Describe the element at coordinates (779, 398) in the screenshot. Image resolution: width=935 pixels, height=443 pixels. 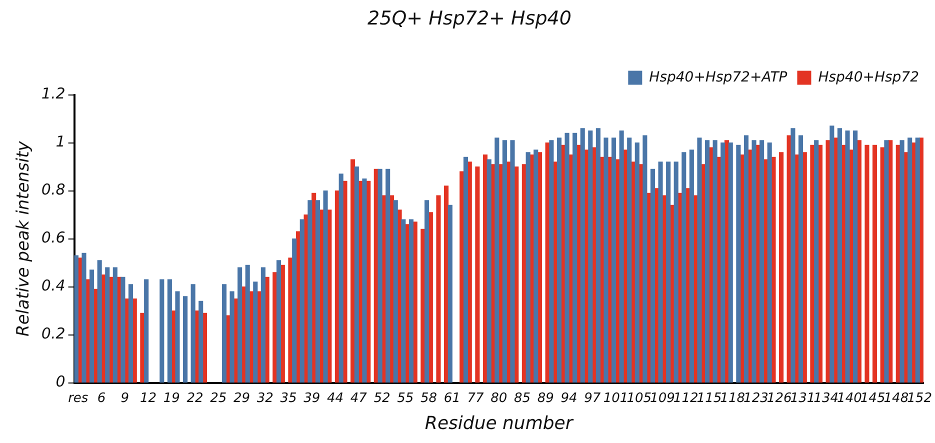
I see `x-tick-label: 126` at that location.